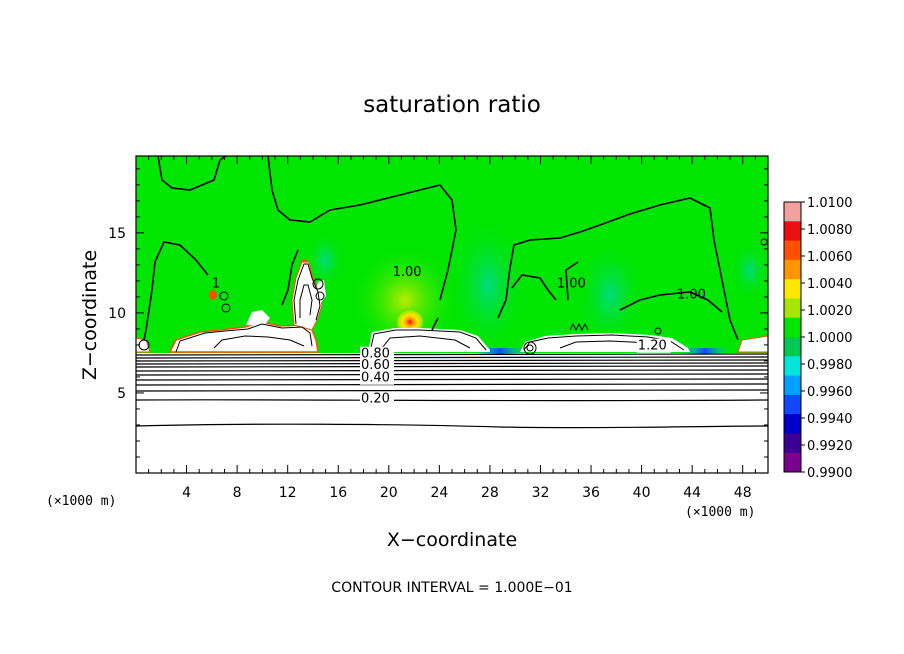  Describe the element at coordinates (429, 340) in the screenshot. I see `cloud-region-center` at that location.